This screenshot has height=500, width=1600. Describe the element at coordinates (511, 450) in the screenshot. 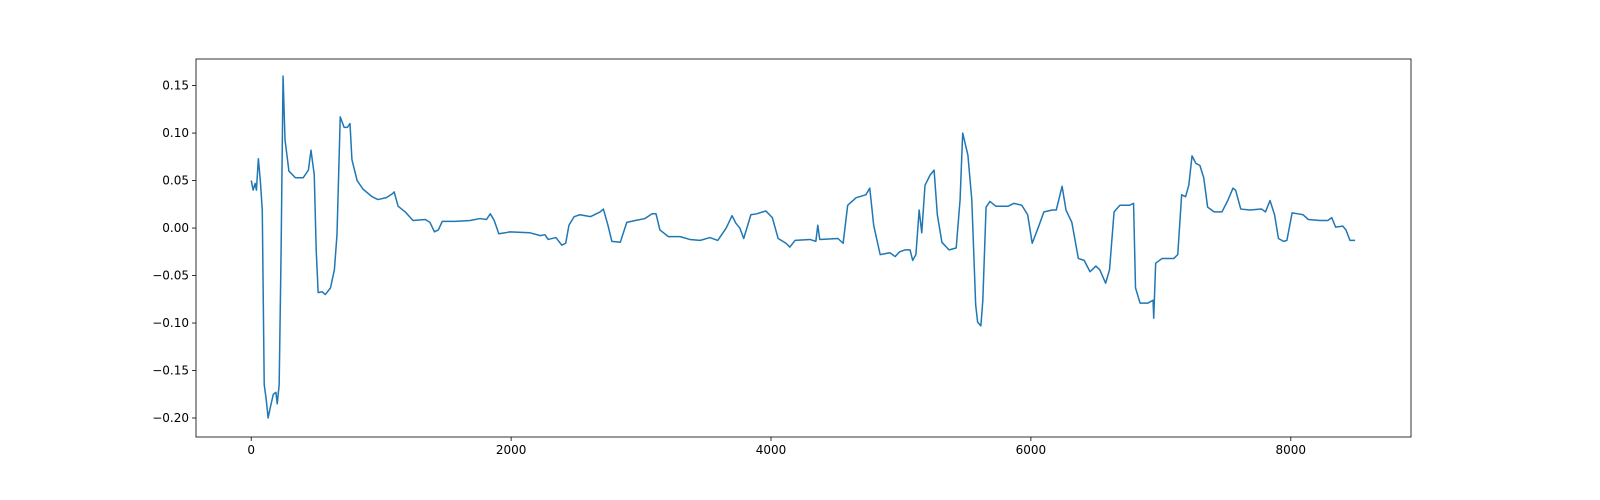

I see `x-tick-label: 2000` at that location.